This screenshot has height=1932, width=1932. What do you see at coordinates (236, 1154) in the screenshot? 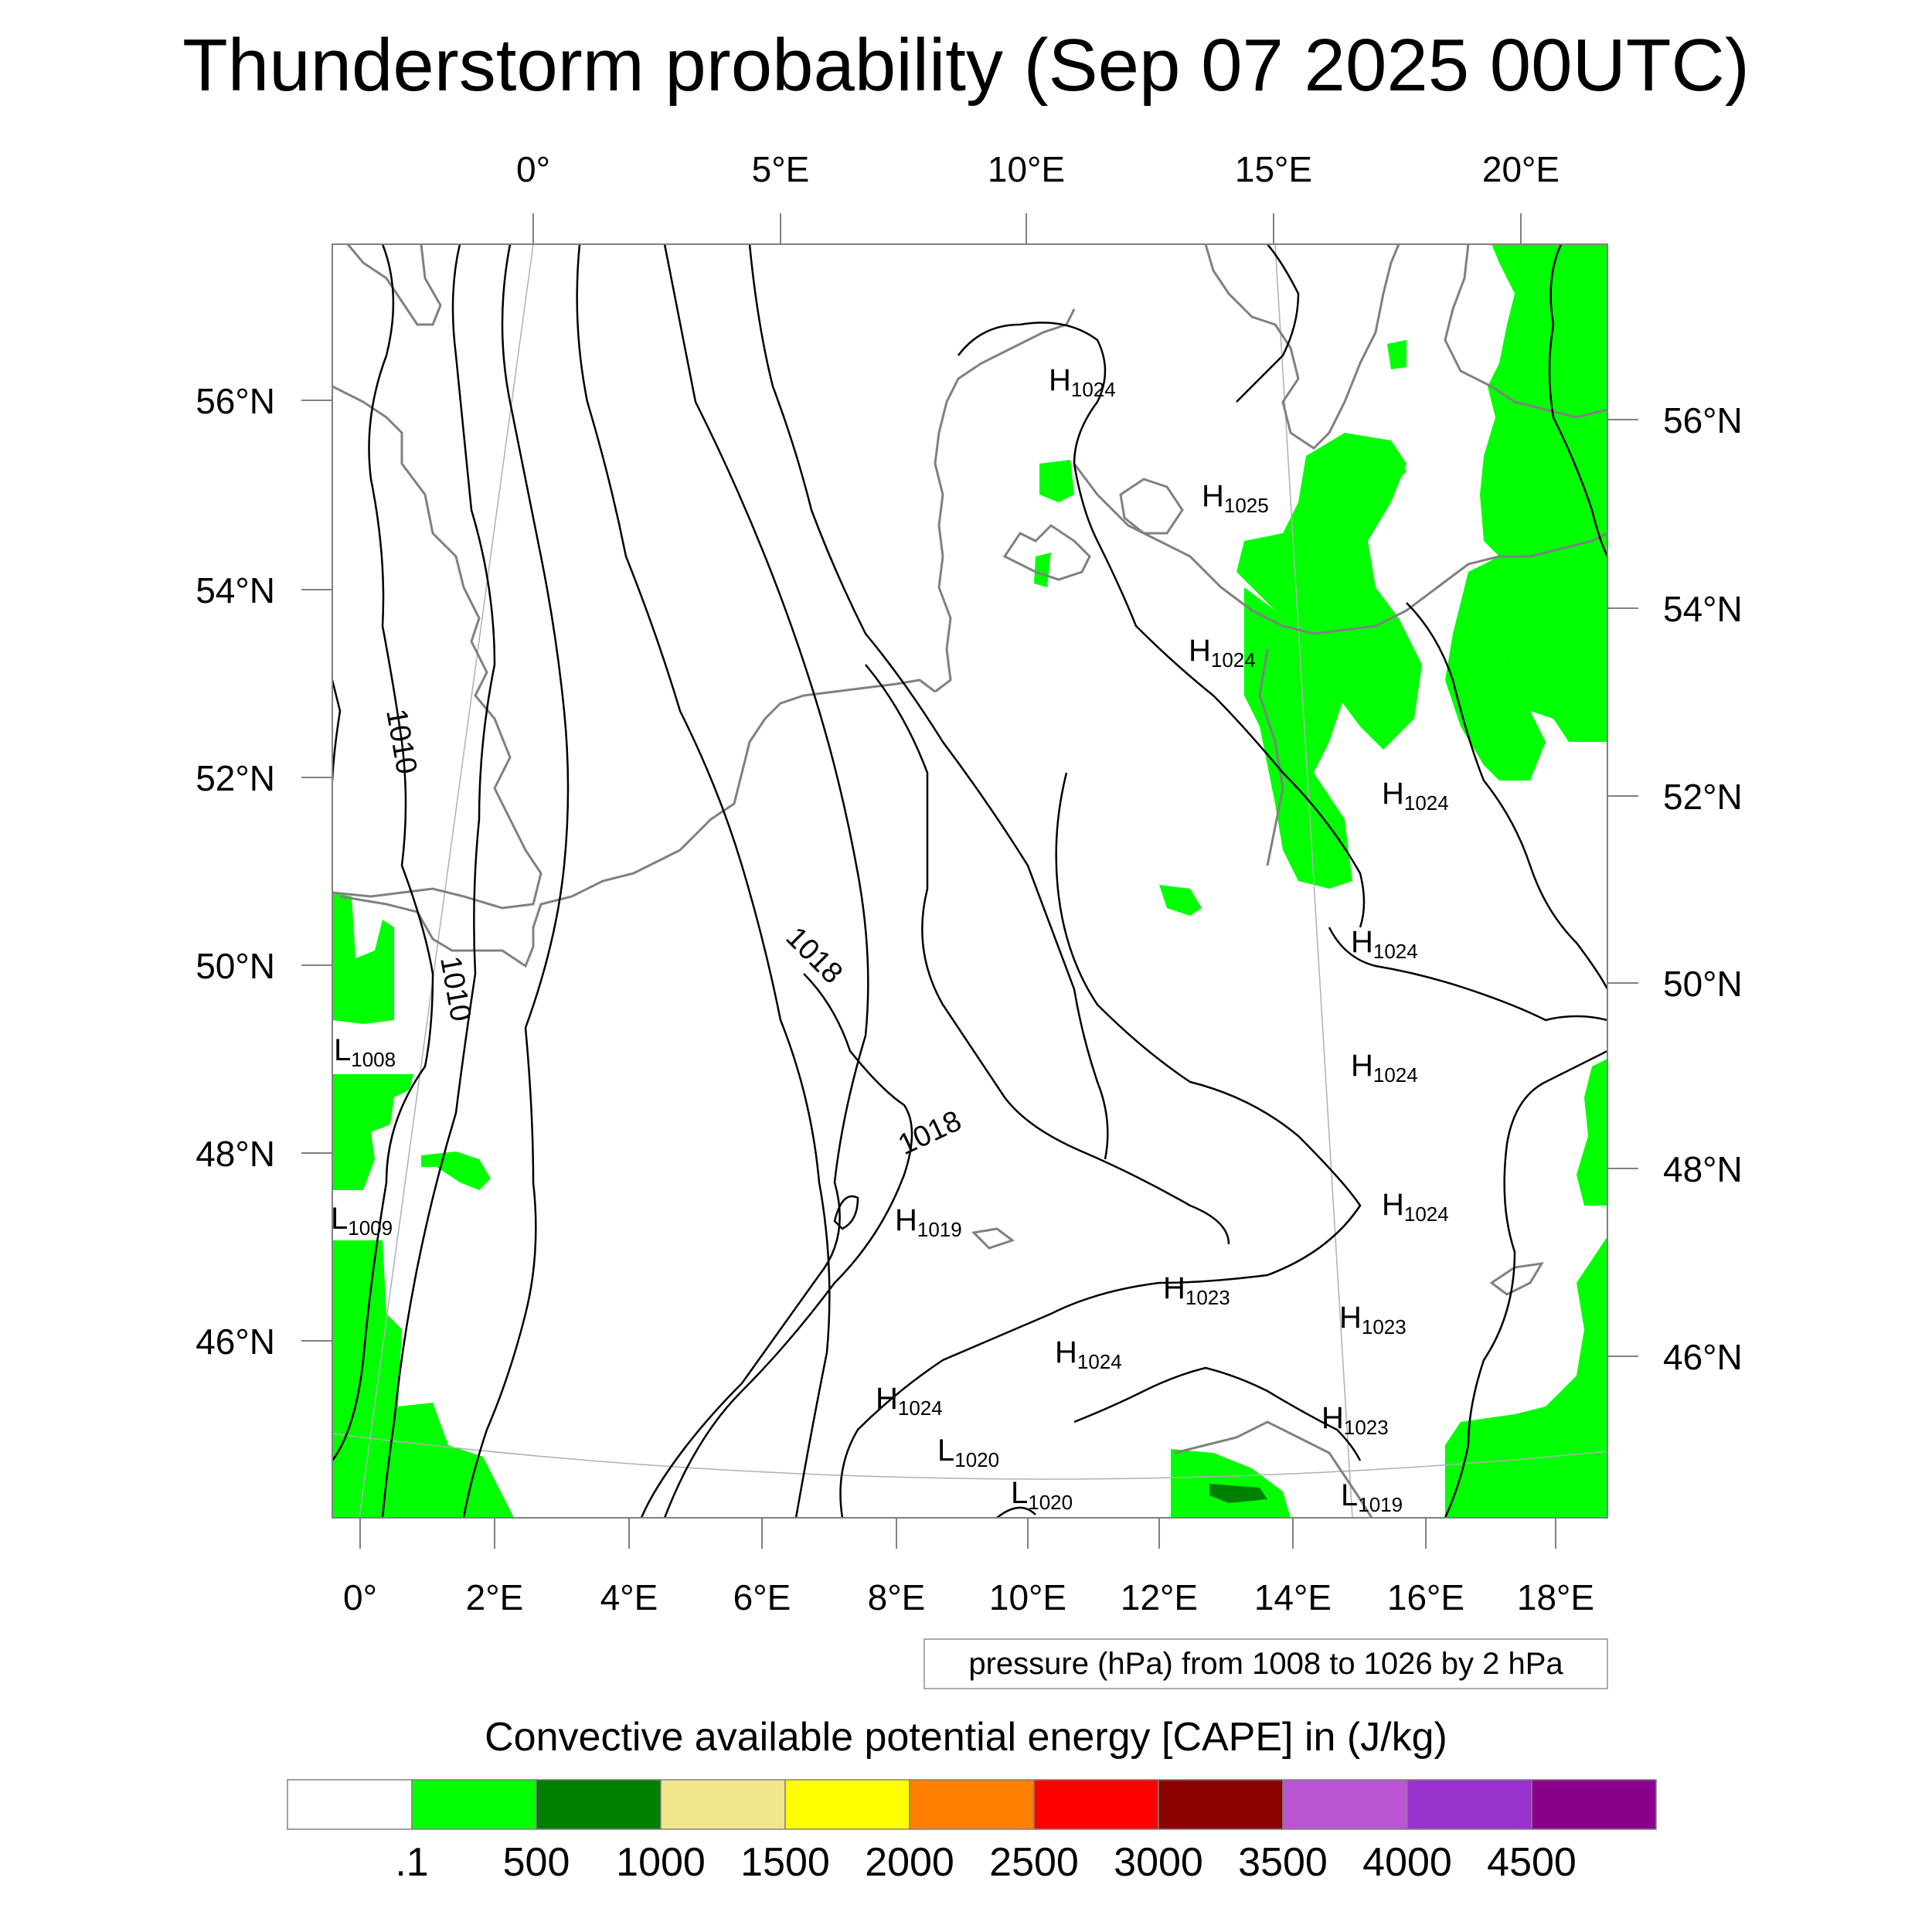
I see `left-lat-label: 48°N` at bounding box center [236, 1154].